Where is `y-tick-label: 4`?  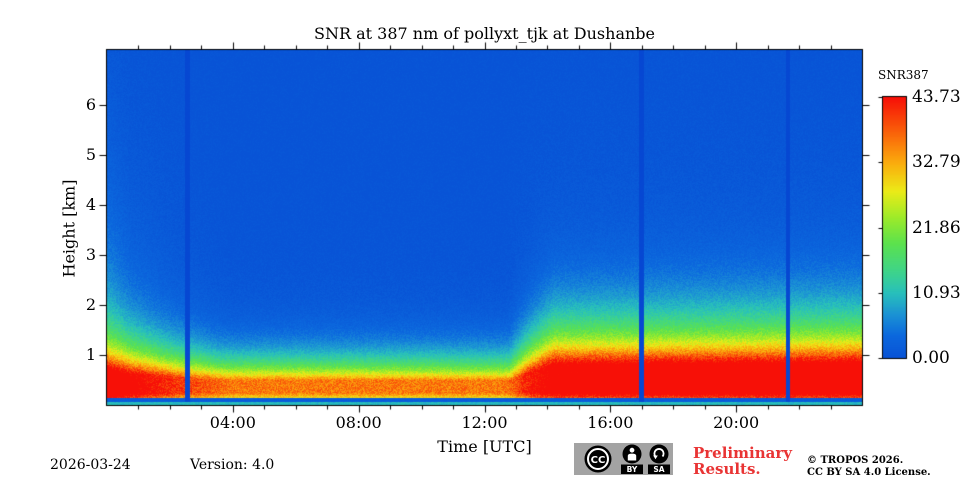 y-tick-label: 4 is located at coordinates (90, 204).